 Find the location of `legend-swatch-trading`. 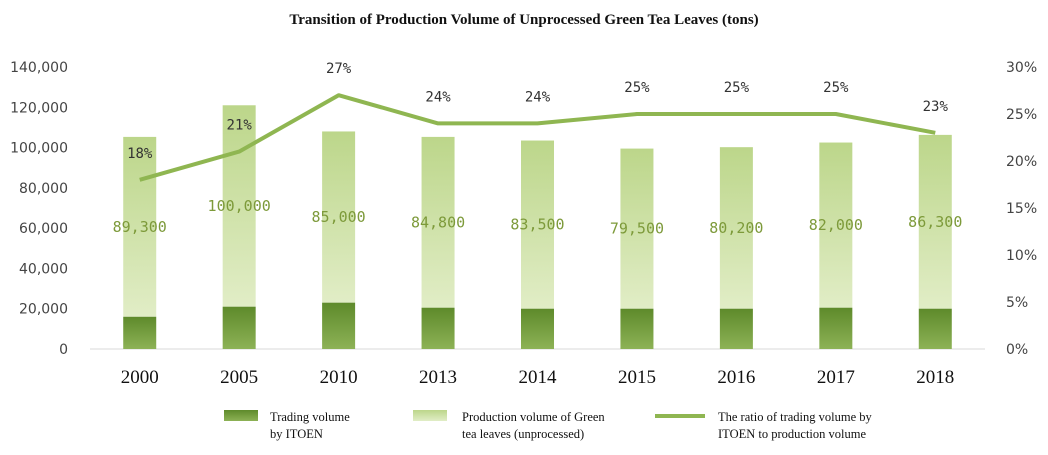

legend-swatch-trading is located at coordinates (241, 415).